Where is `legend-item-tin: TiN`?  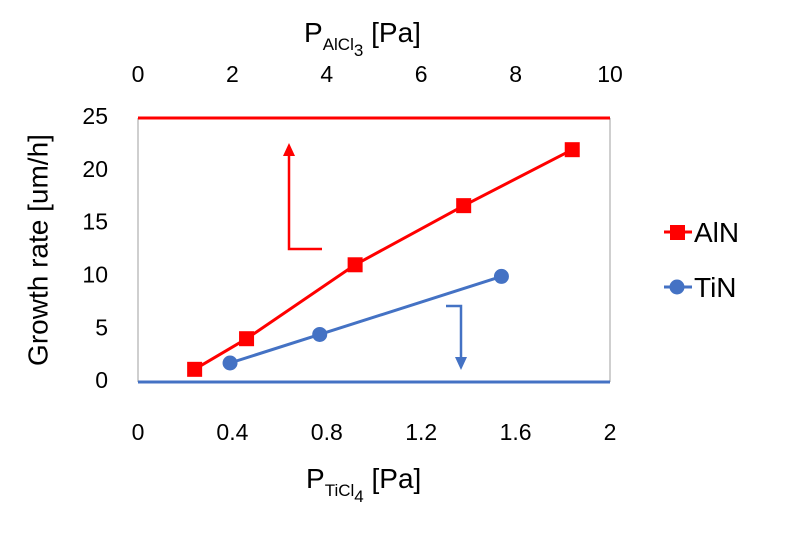 legend-item-tin: TiN is located at coordinates (700, 287).